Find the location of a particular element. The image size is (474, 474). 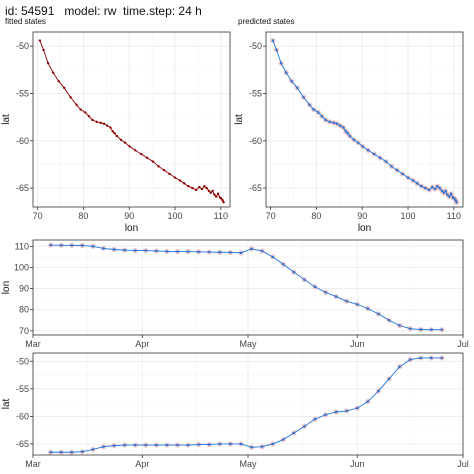

panel-title: fitted states is located at coordinates (25, 21).